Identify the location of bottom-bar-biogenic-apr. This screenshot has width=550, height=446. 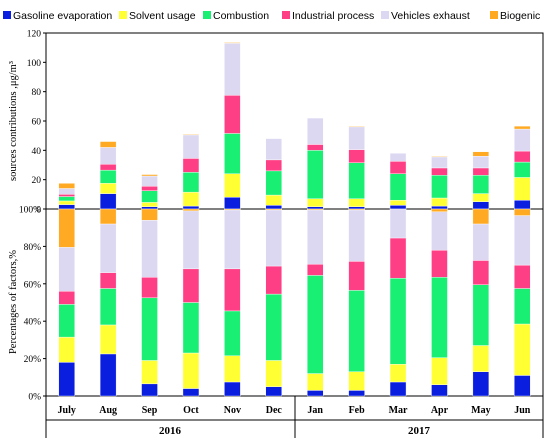
(439, 210).